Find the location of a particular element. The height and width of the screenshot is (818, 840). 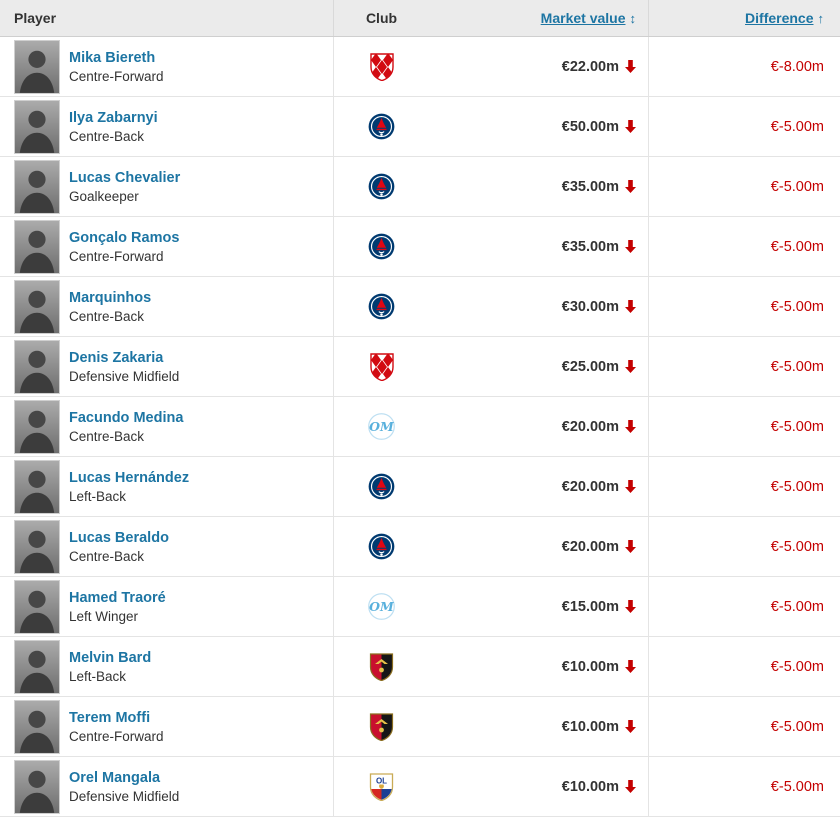

market-value: €30.00m is located at coordinates (590, 306).